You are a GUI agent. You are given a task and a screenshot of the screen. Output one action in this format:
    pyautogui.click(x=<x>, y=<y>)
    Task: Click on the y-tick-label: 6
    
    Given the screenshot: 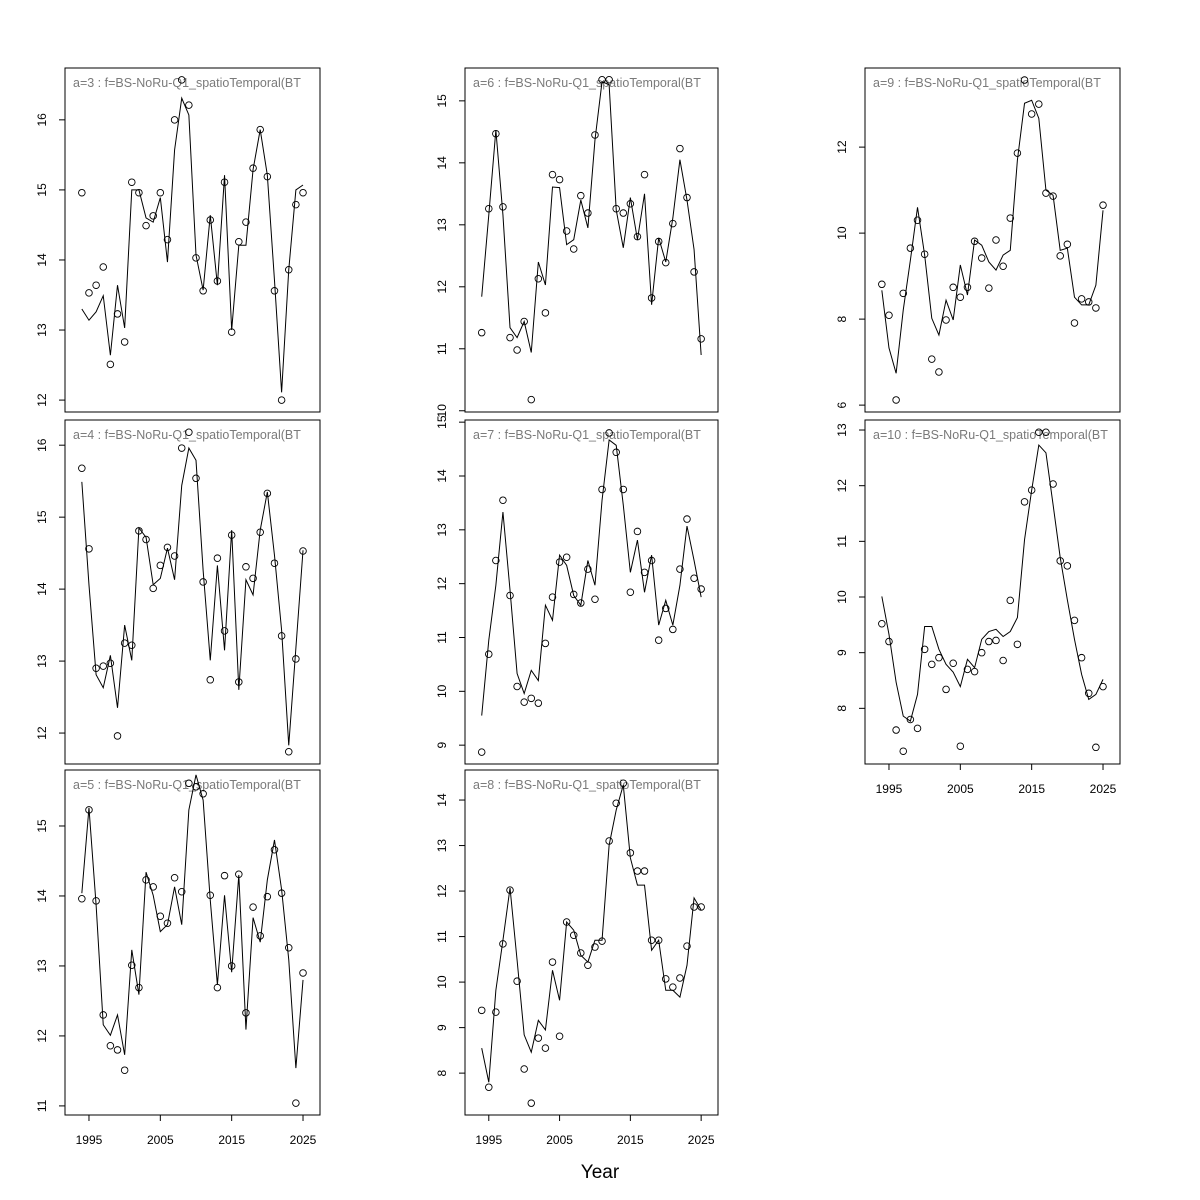 What is the action you would take?
    pyautogui.click(x=842, y=404)
    